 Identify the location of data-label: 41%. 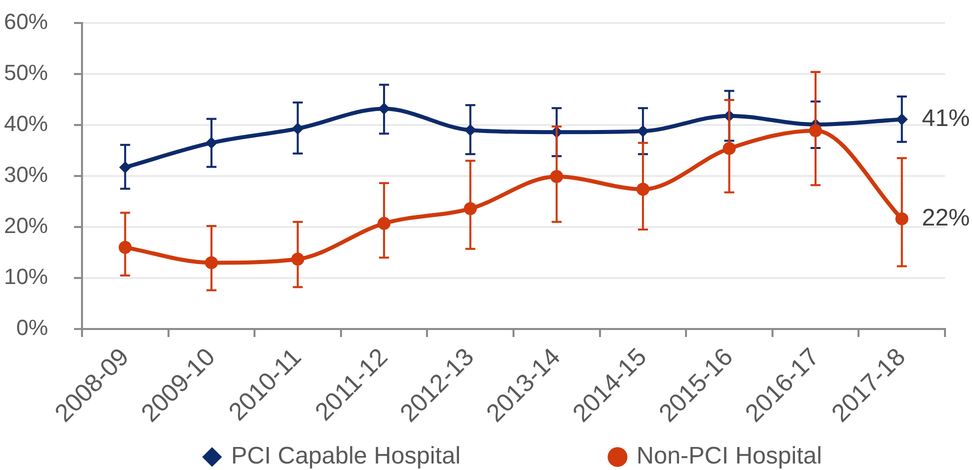
(946, 118).